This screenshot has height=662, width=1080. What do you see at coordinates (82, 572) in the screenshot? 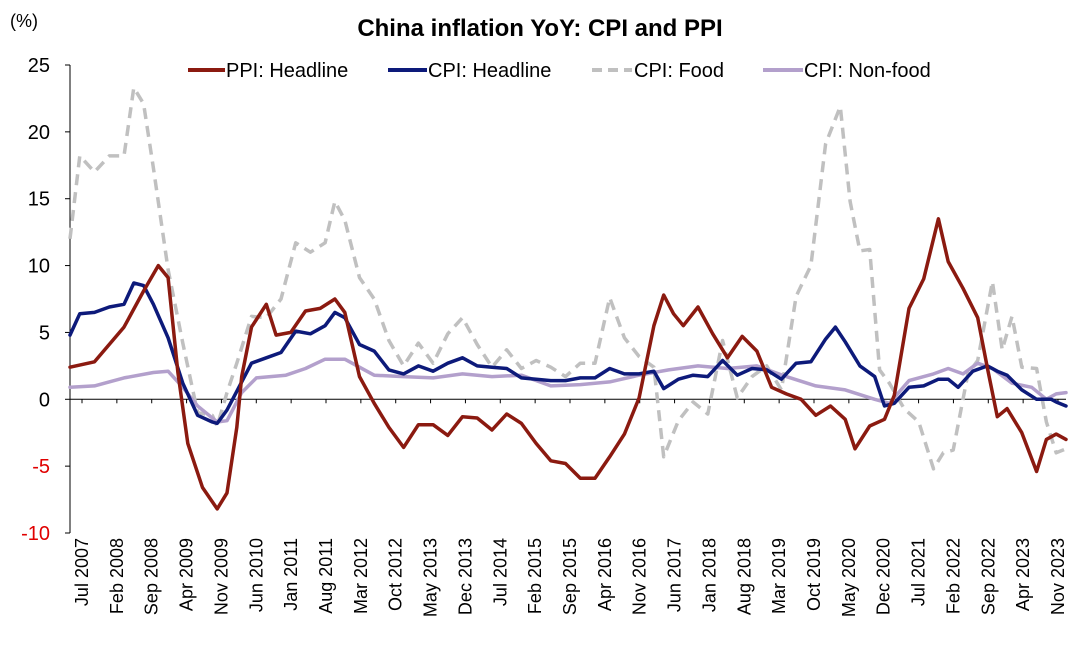
I see `x-tick-label: Jul 2007` at bounding box center [82, 572].